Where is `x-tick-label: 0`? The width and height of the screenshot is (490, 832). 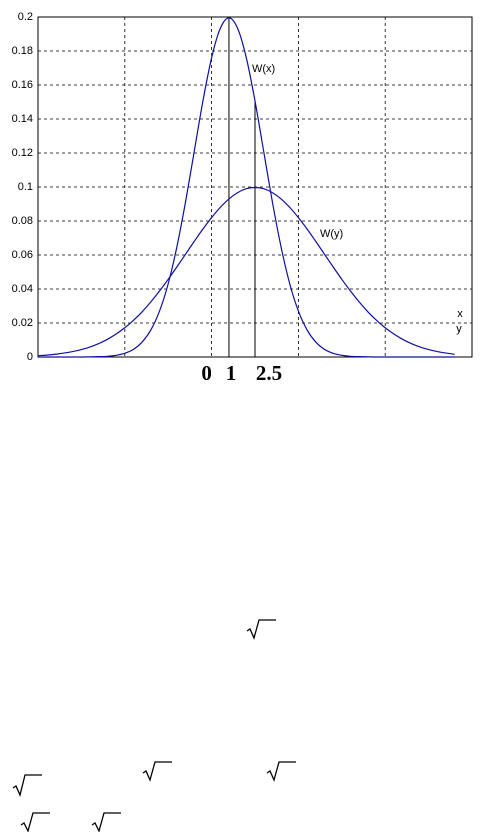
x-tick-label: 0 is located at coordinates (206, 373).